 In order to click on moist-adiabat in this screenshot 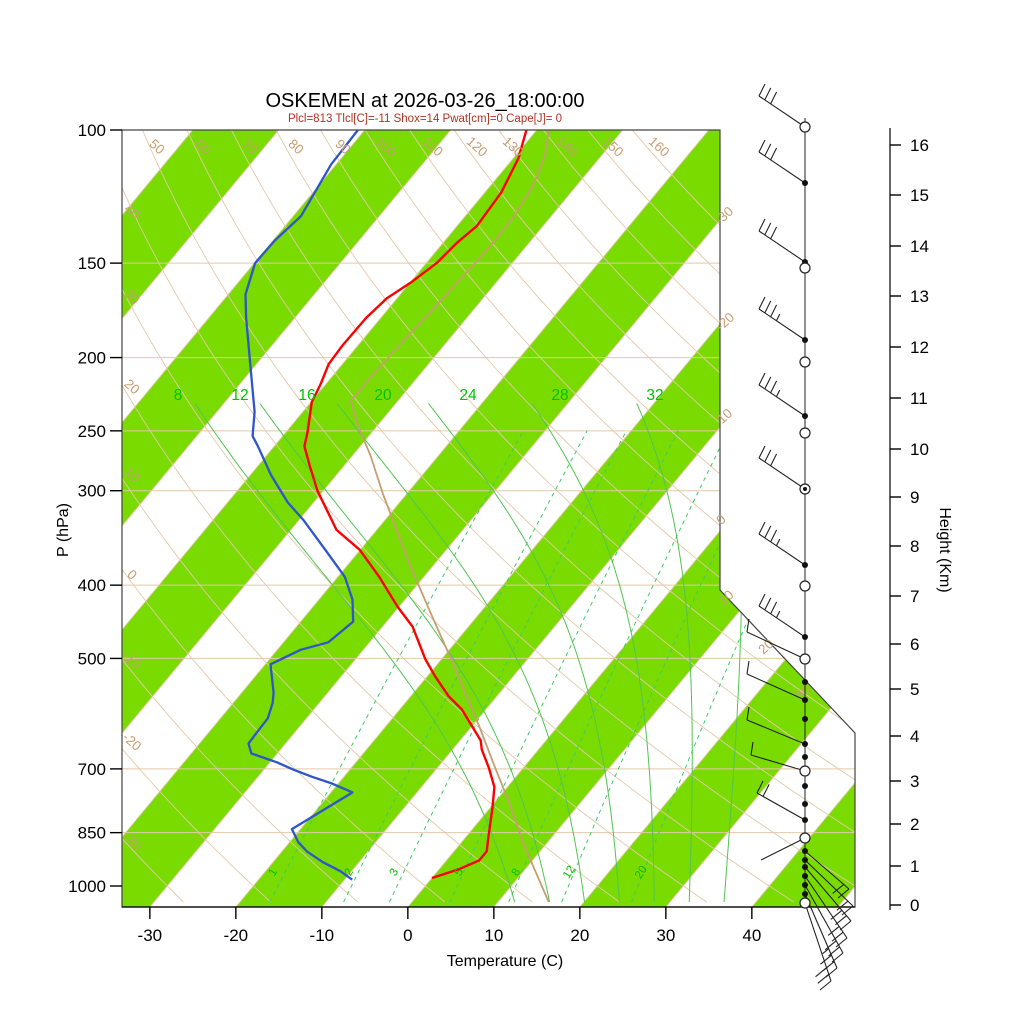, I will do `click(405, 653)`.